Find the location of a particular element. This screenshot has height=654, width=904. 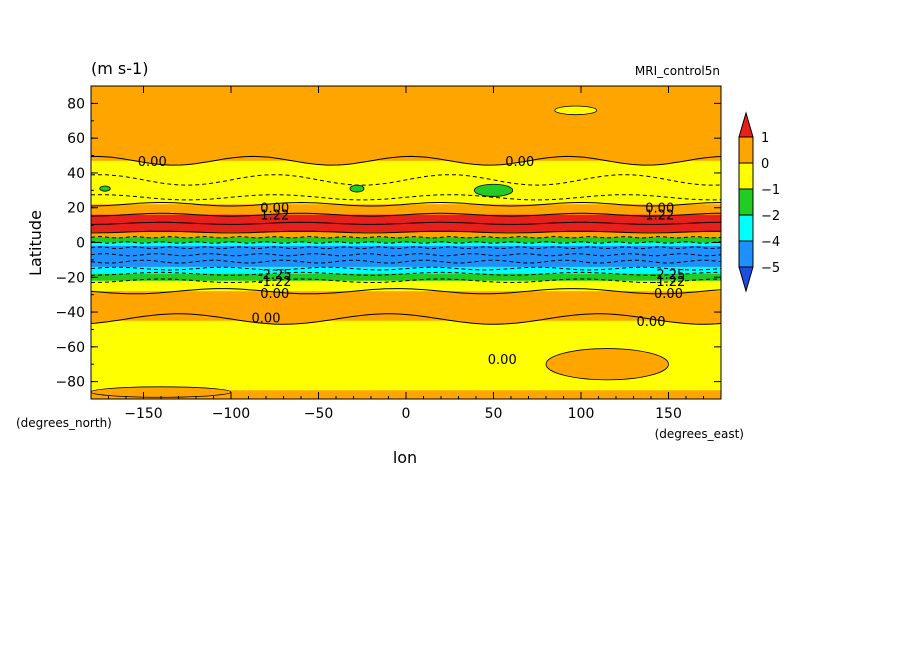

colorbar-label-3: −2 is located at coordinates (770, 216).